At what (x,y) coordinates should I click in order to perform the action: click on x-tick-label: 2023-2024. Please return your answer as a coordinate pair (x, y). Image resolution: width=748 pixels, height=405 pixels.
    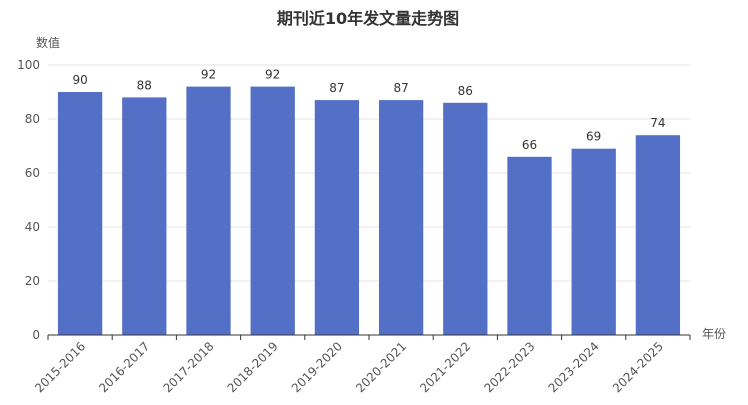
    Looking at the image, I should click on (574, 367).